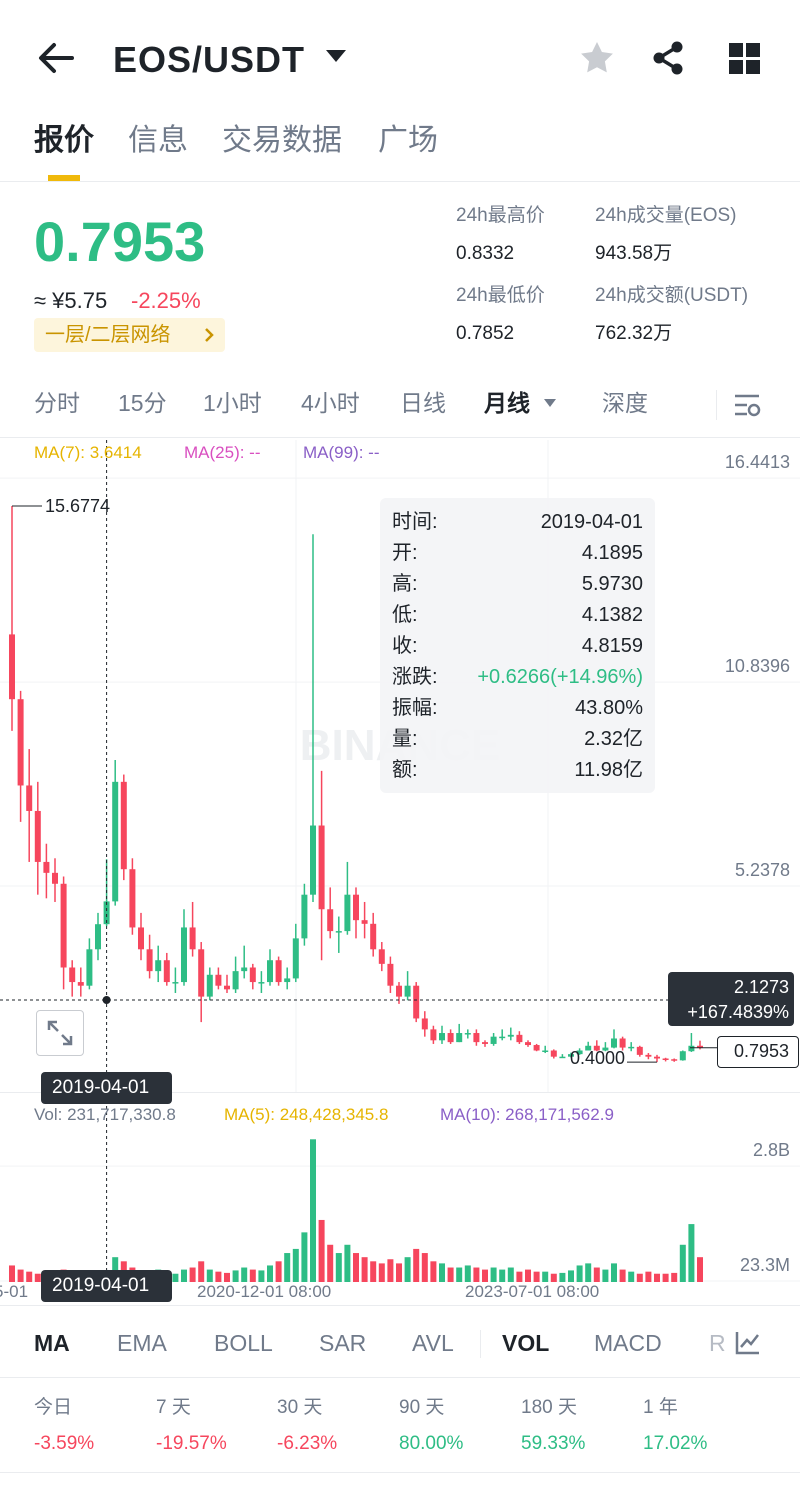 This screenshot has height=1498, width=800. What do you see at coordinates (408, 140) in the screenshot?
I see `tab: 广场` at bounding box center [408, 140].